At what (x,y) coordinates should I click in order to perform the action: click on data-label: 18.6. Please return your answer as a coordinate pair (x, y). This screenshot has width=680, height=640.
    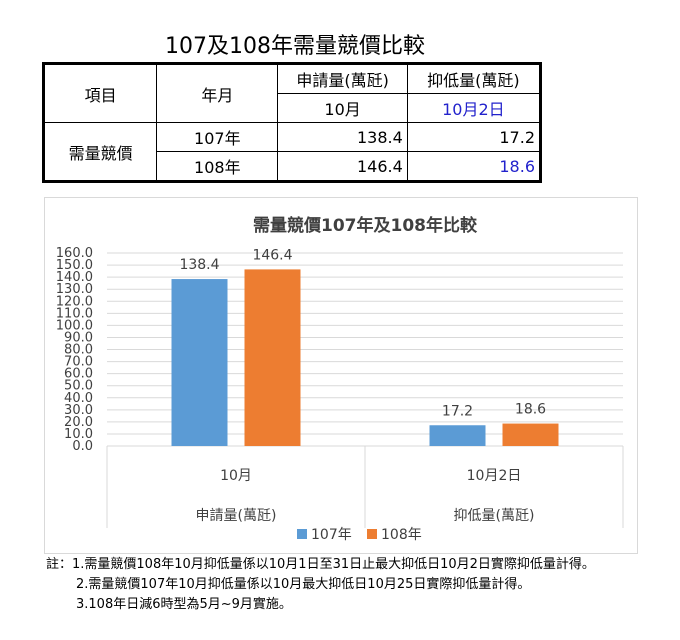
    Looking at the image, I should click on (530, 410).